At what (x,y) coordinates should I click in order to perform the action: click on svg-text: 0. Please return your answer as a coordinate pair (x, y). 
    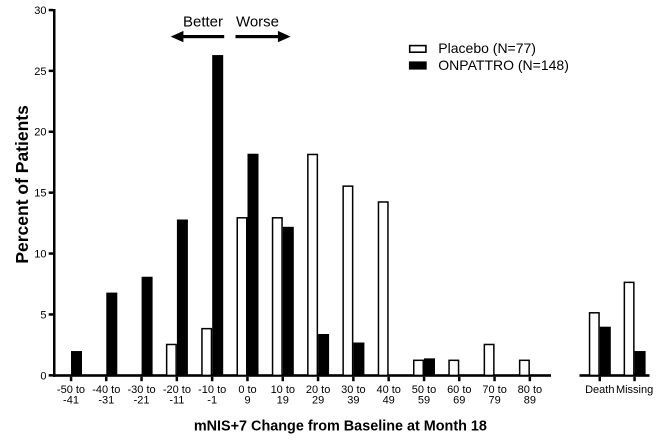
    Looking at the image, I should click on (43, 376).